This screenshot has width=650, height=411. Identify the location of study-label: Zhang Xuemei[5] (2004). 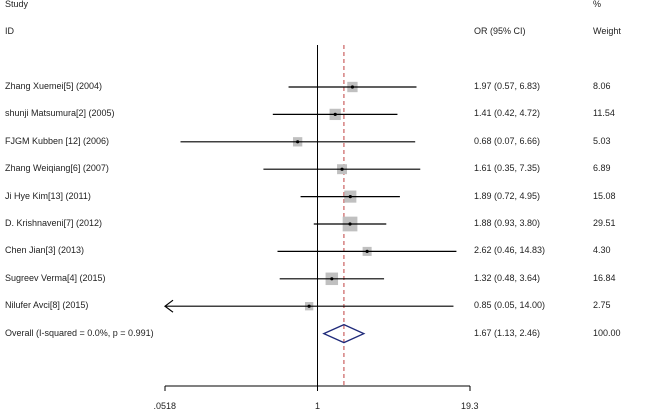
(54, 86).